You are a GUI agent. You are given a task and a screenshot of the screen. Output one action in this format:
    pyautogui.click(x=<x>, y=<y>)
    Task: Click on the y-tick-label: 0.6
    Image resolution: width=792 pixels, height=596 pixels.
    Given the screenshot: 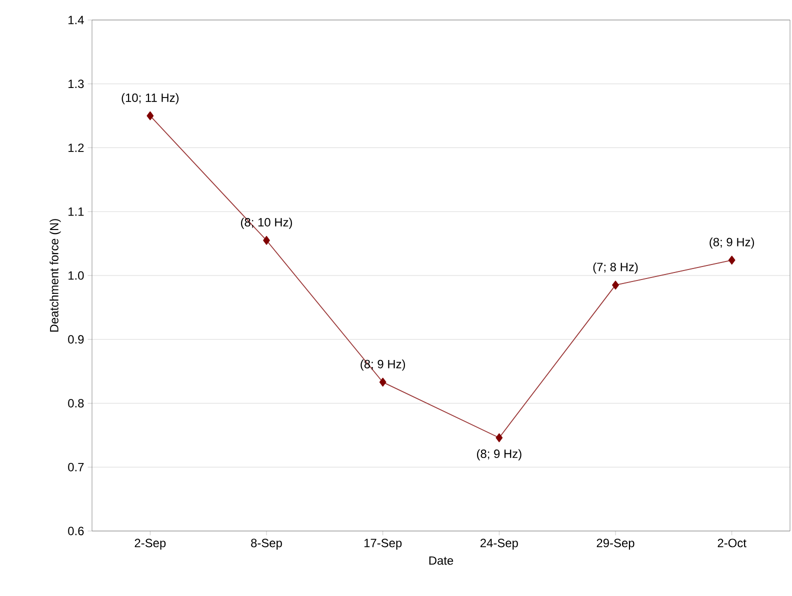 What is the action you would take?
    pyautogui.click(x=76, y=531)
    